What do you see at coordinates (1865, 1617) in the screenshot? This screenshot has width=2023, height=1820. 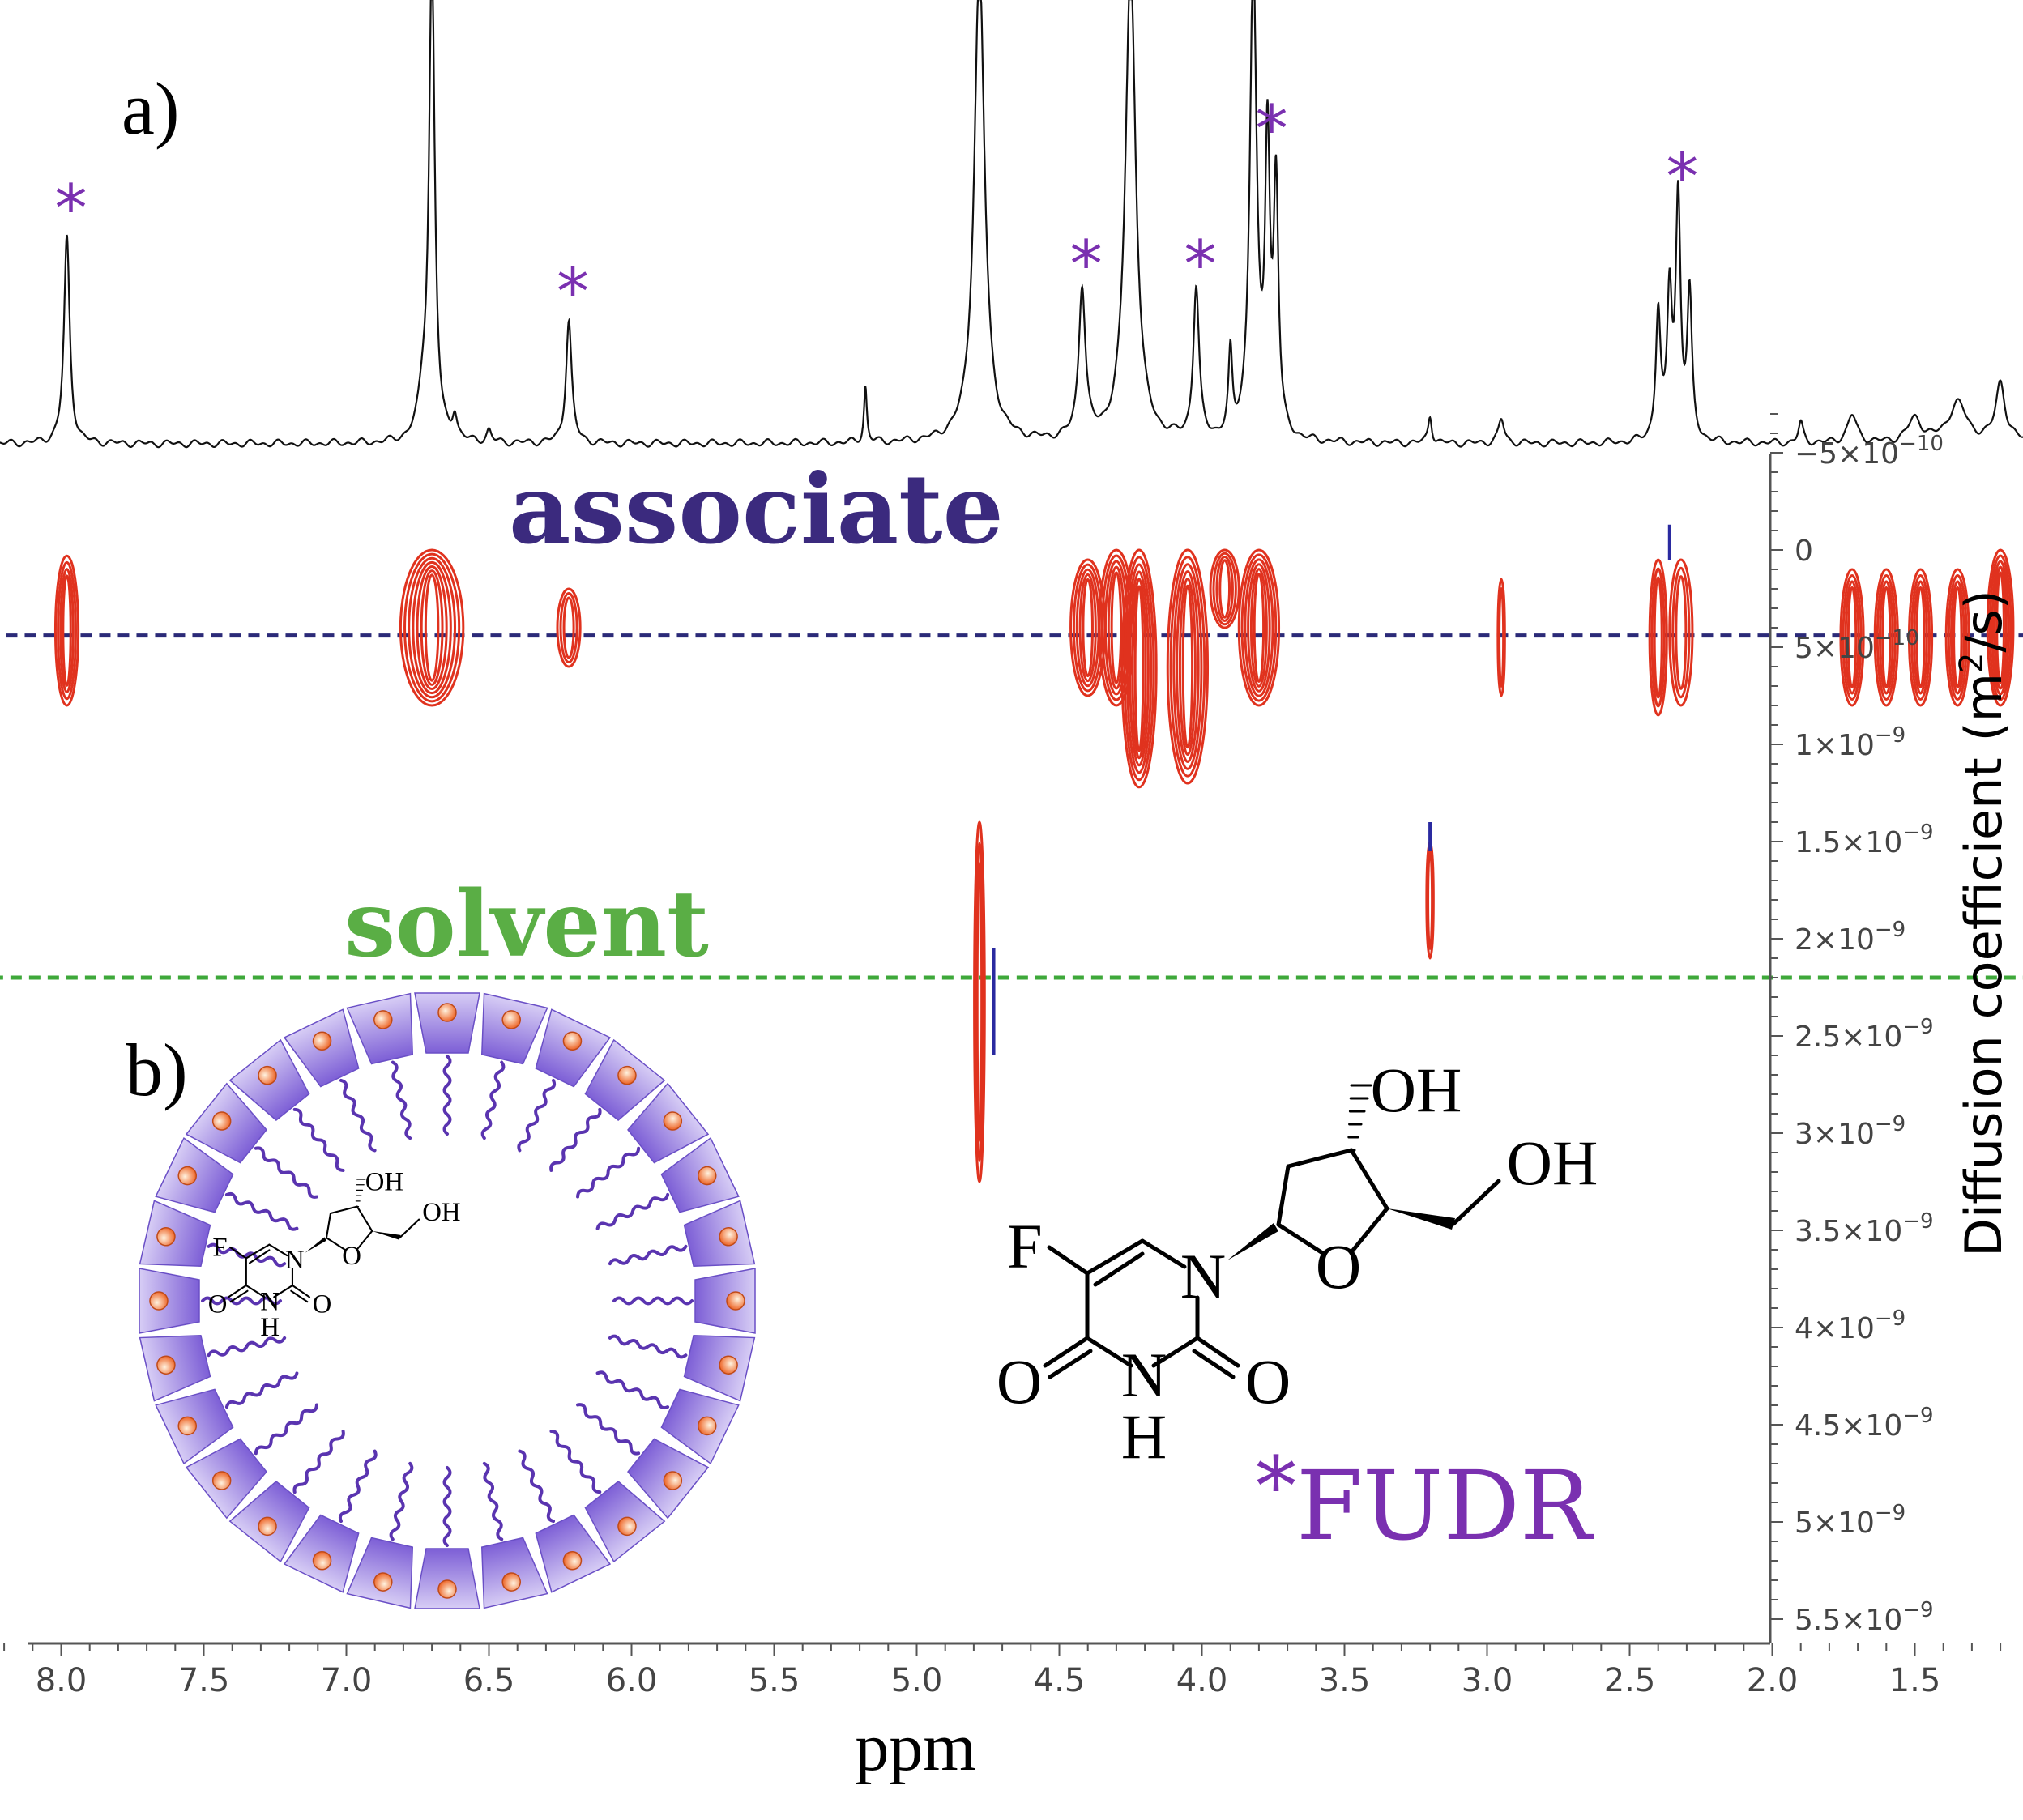 I see `y-tick-label: 5.5×10⁻⁹` at bounding box center [1865, 1617].